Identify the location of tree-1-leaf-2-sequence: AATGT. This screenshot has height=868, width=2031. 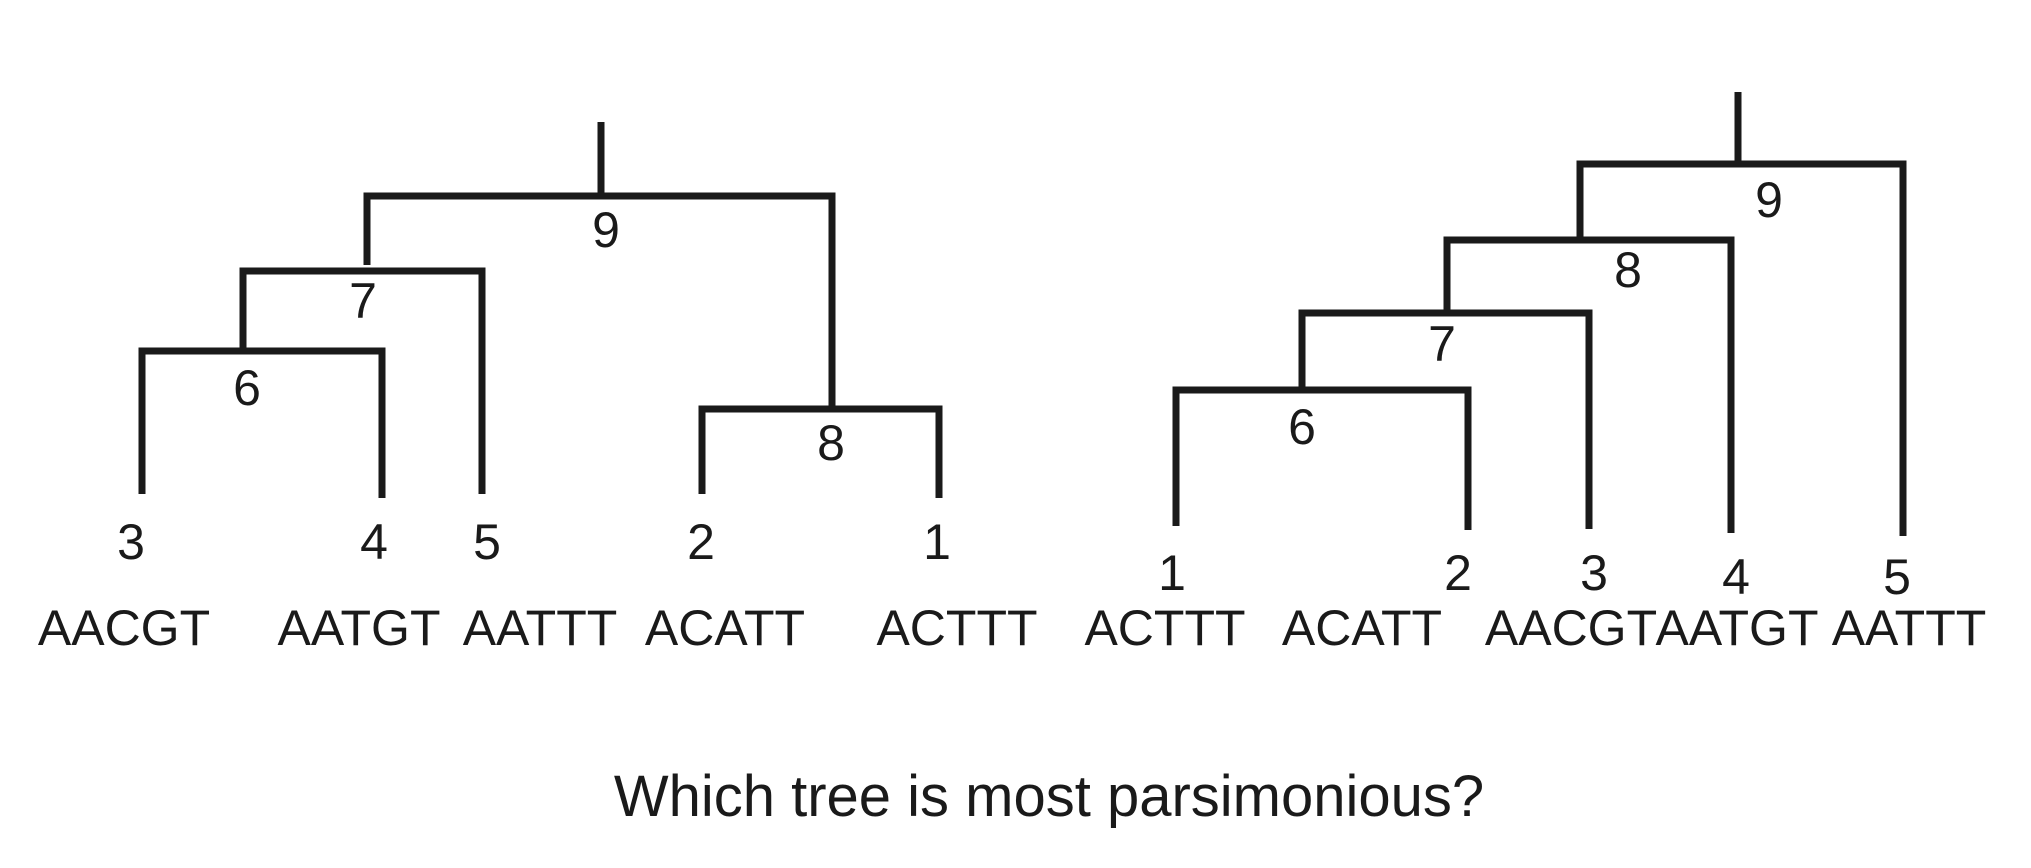
(359, 628).